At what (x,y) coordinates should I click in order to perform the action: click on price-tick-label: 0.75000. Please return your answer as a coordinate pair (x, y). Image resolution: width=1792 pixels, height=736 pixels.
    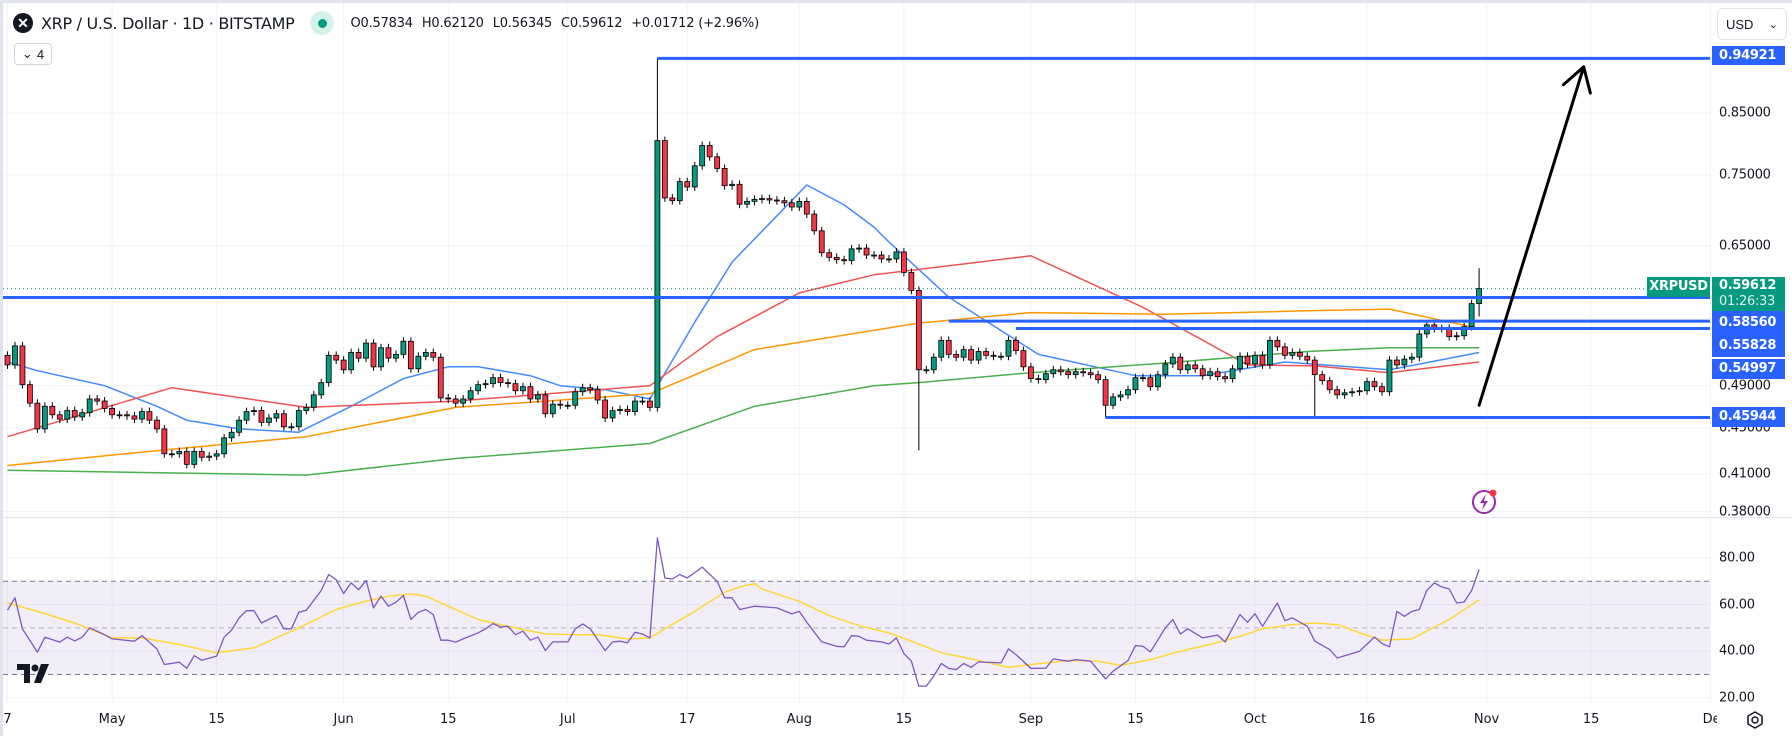
    Looking at the image, I should click on (1745, 175).